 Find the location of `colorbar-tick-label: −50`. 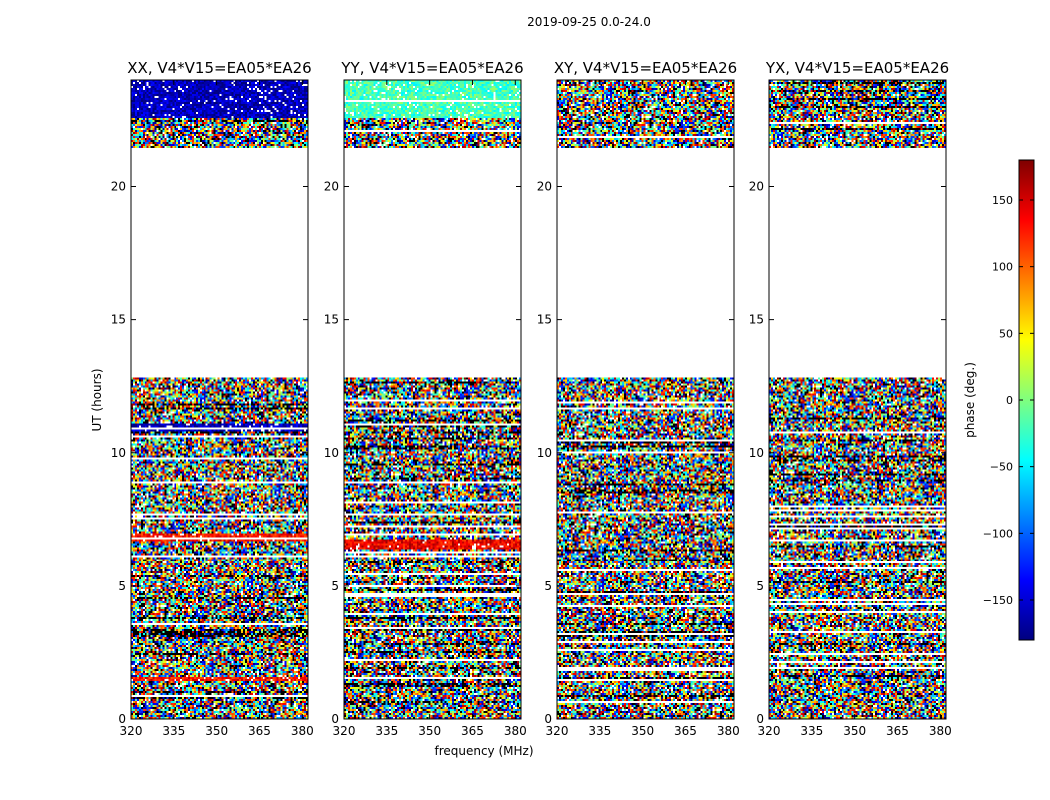

colorbar-tick-label: −50 is located at coordinates (1001, 467).